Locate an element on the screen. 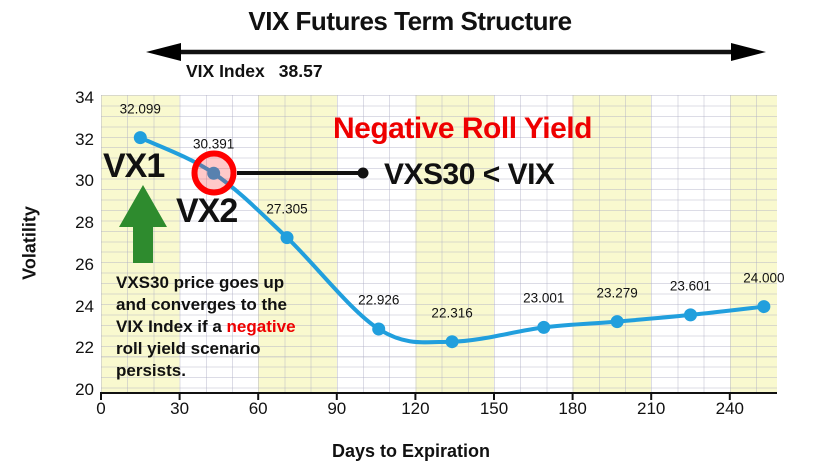  note-line: and converges to the is located at coordinates (201, 304).